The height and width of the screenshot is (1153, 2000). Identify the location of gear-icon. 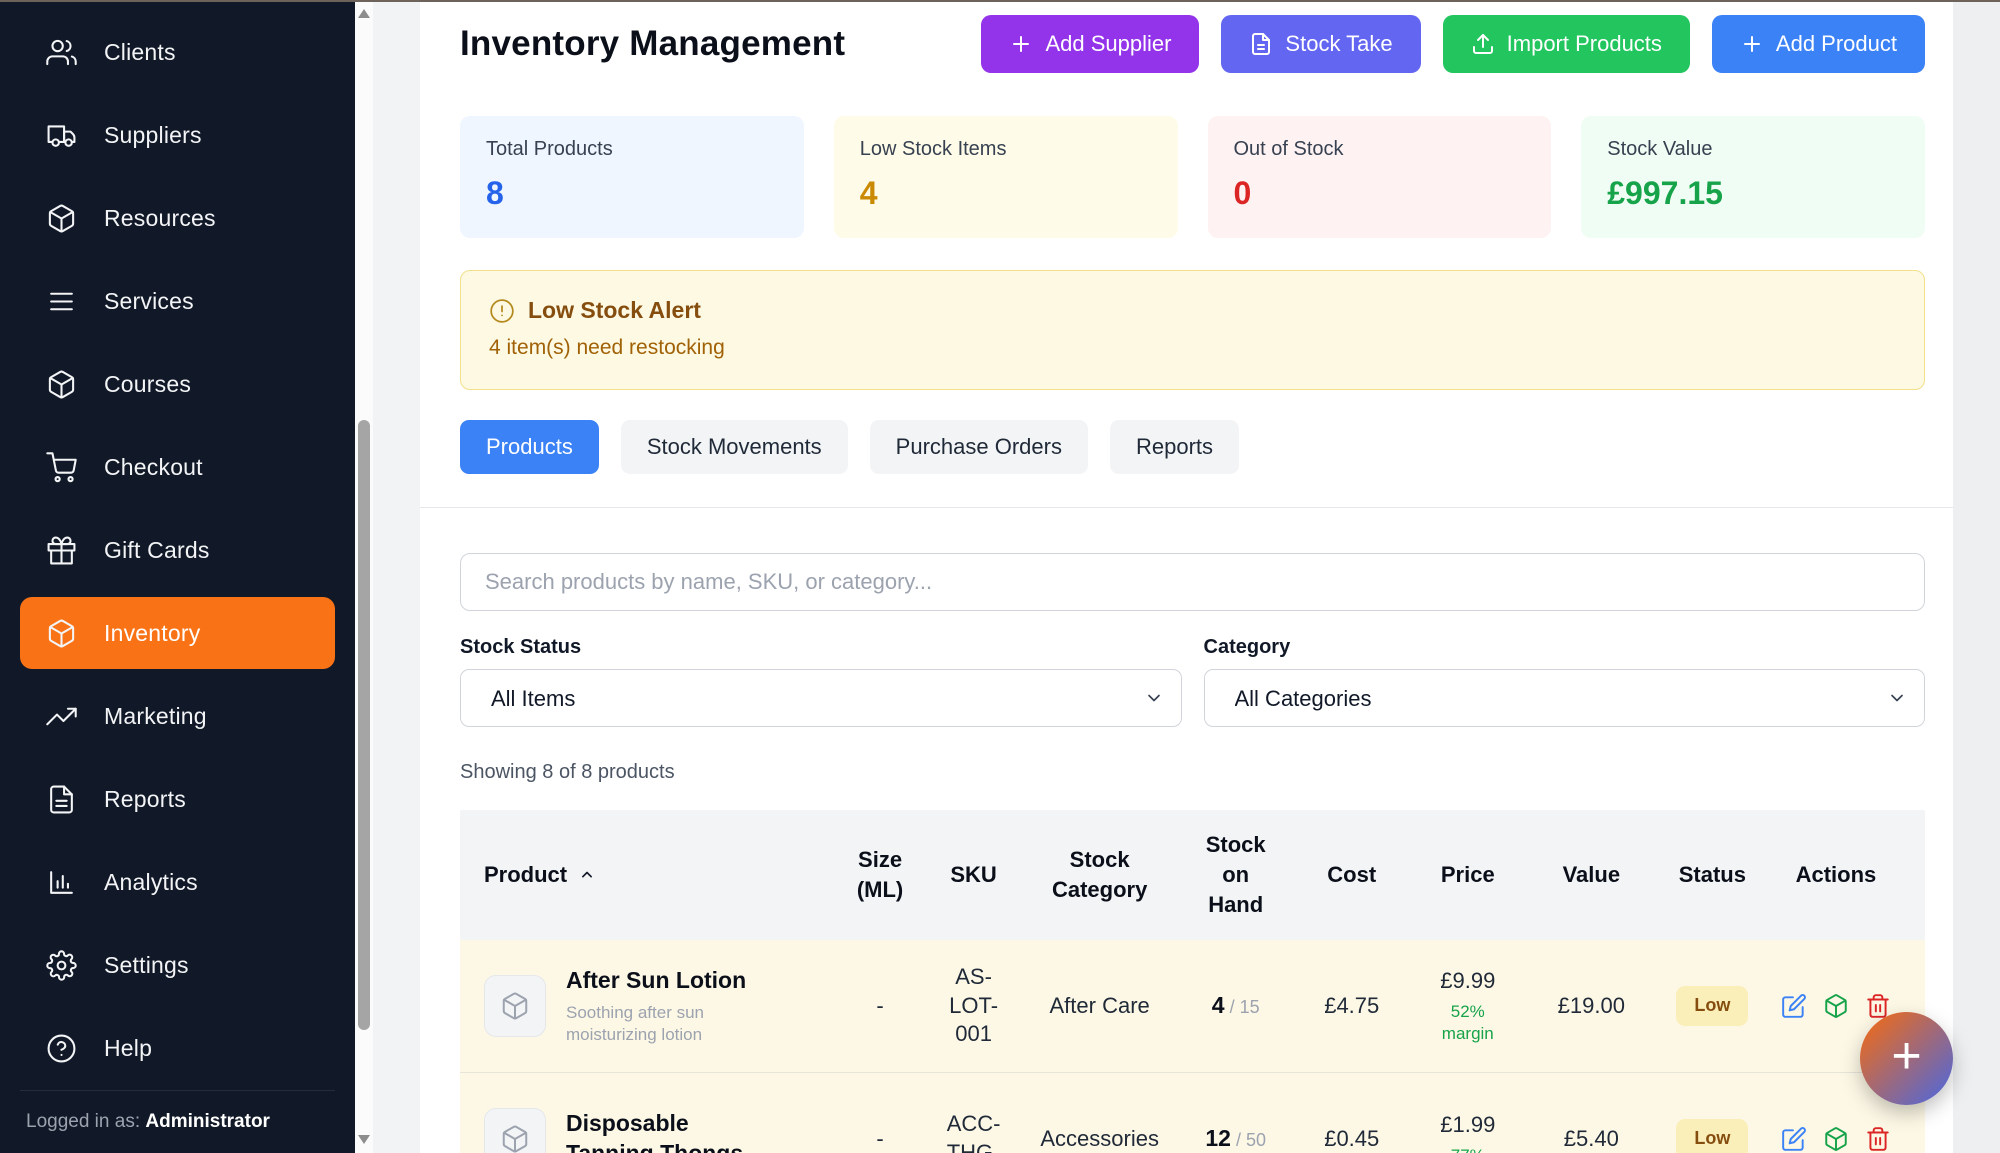
(61, 965).